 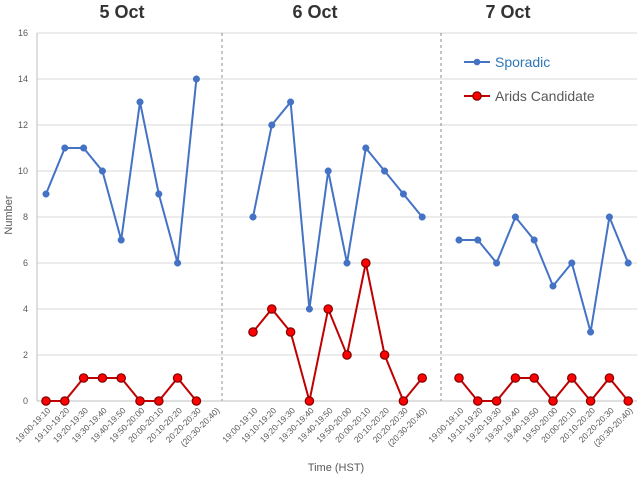 What do you see at coordinates (522, 62) in the screenshot?
I see `legend-label-sporadic: Sporadic` at bounding box center [522, 62].